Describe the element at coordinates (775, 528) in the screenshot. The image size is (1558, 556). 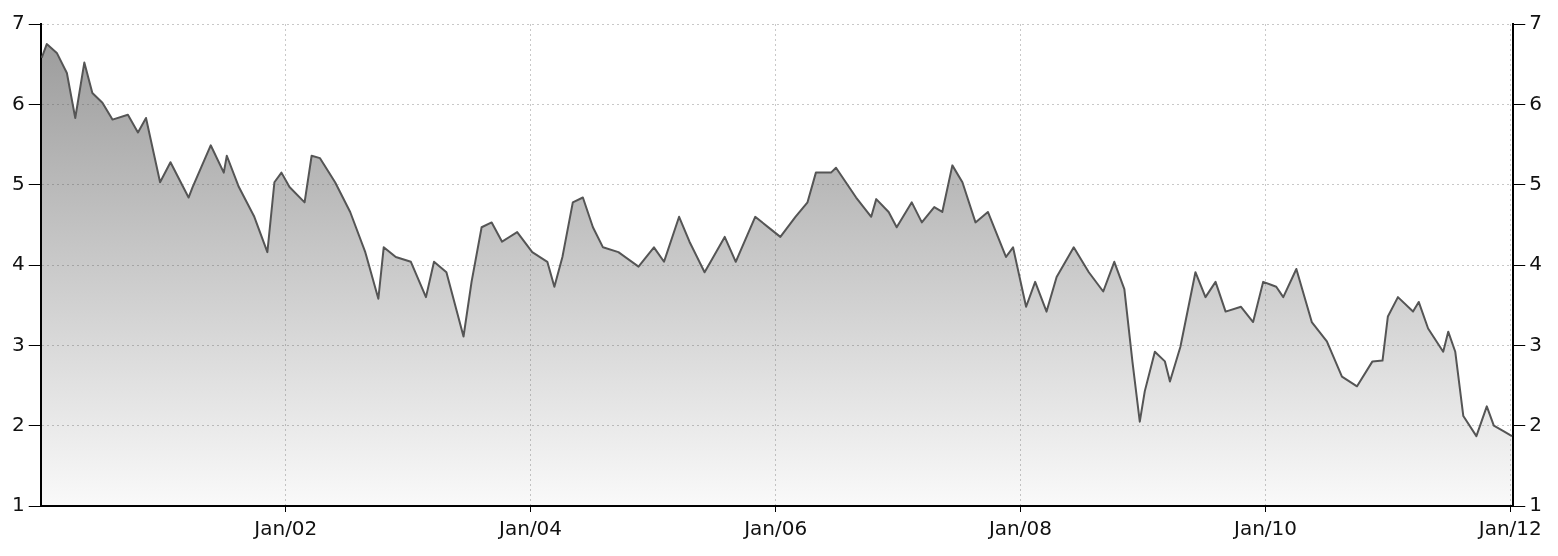
I see `x-tick-label: Jan/06` at that location.